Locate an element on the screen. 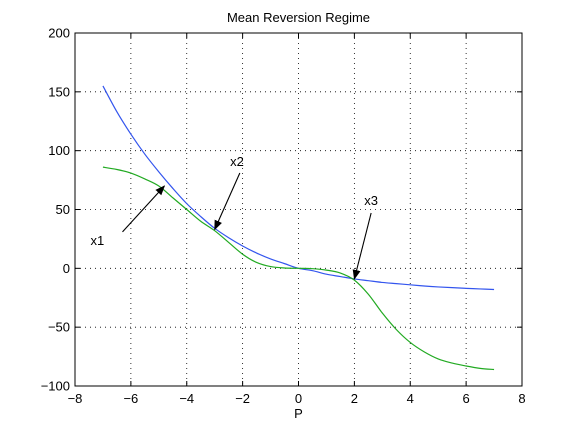 Image resolution: width=579 pixels, height=435 pixels. x-tick-label: −4 is located at coordinates (186, 398).